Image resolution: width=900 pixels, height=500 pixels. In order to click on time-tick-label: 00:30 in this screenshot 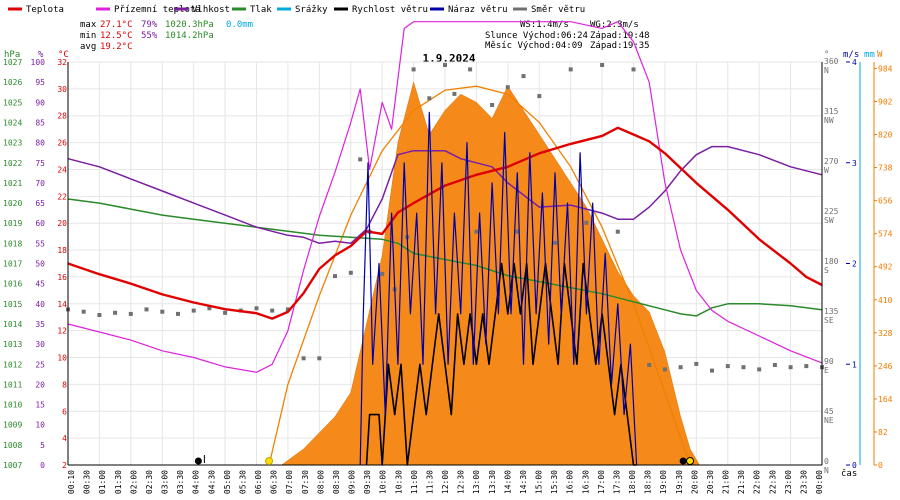, I will do `click(87, 482)`.